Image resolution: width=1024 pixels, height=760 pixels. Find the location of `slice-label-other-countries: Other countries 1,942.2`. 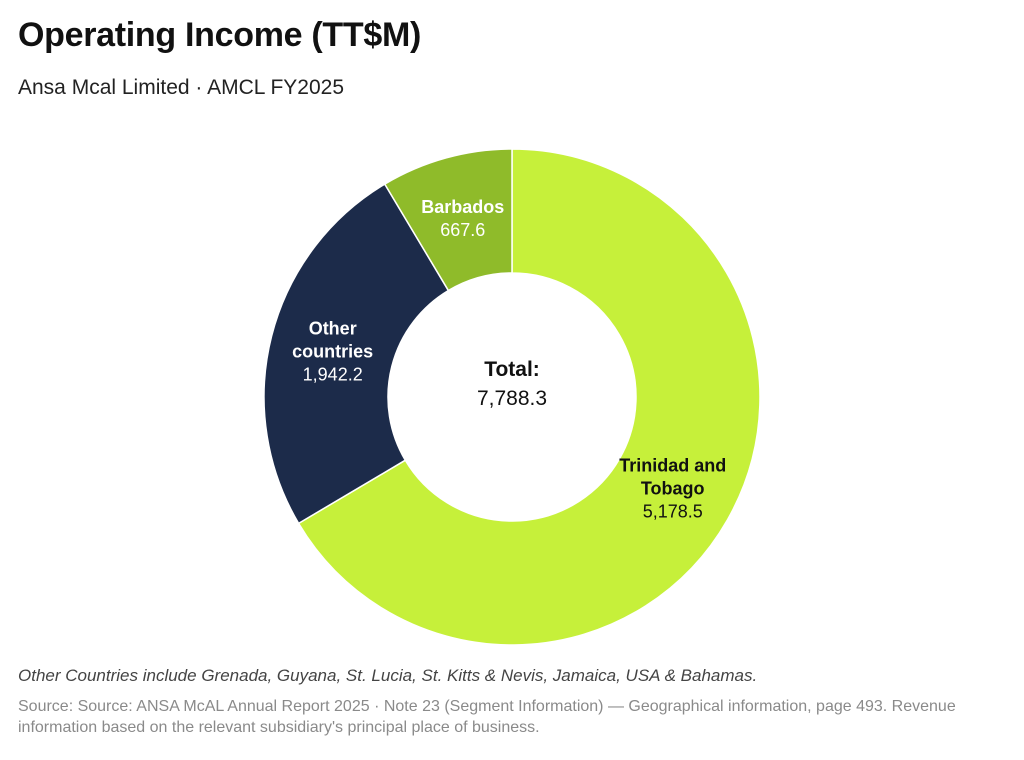

slice-label-other-countries: Other countries 1,942.2 is located at coordinates (332, 351).